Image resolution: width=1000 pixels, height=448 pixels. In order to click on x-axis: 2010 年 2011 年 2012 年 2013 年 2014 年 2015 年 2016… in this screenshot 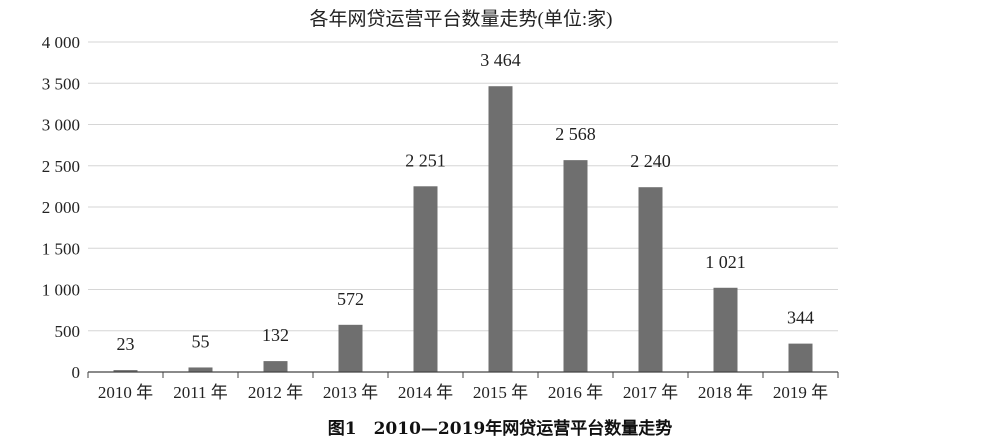, I will do `click(463, 386)`.